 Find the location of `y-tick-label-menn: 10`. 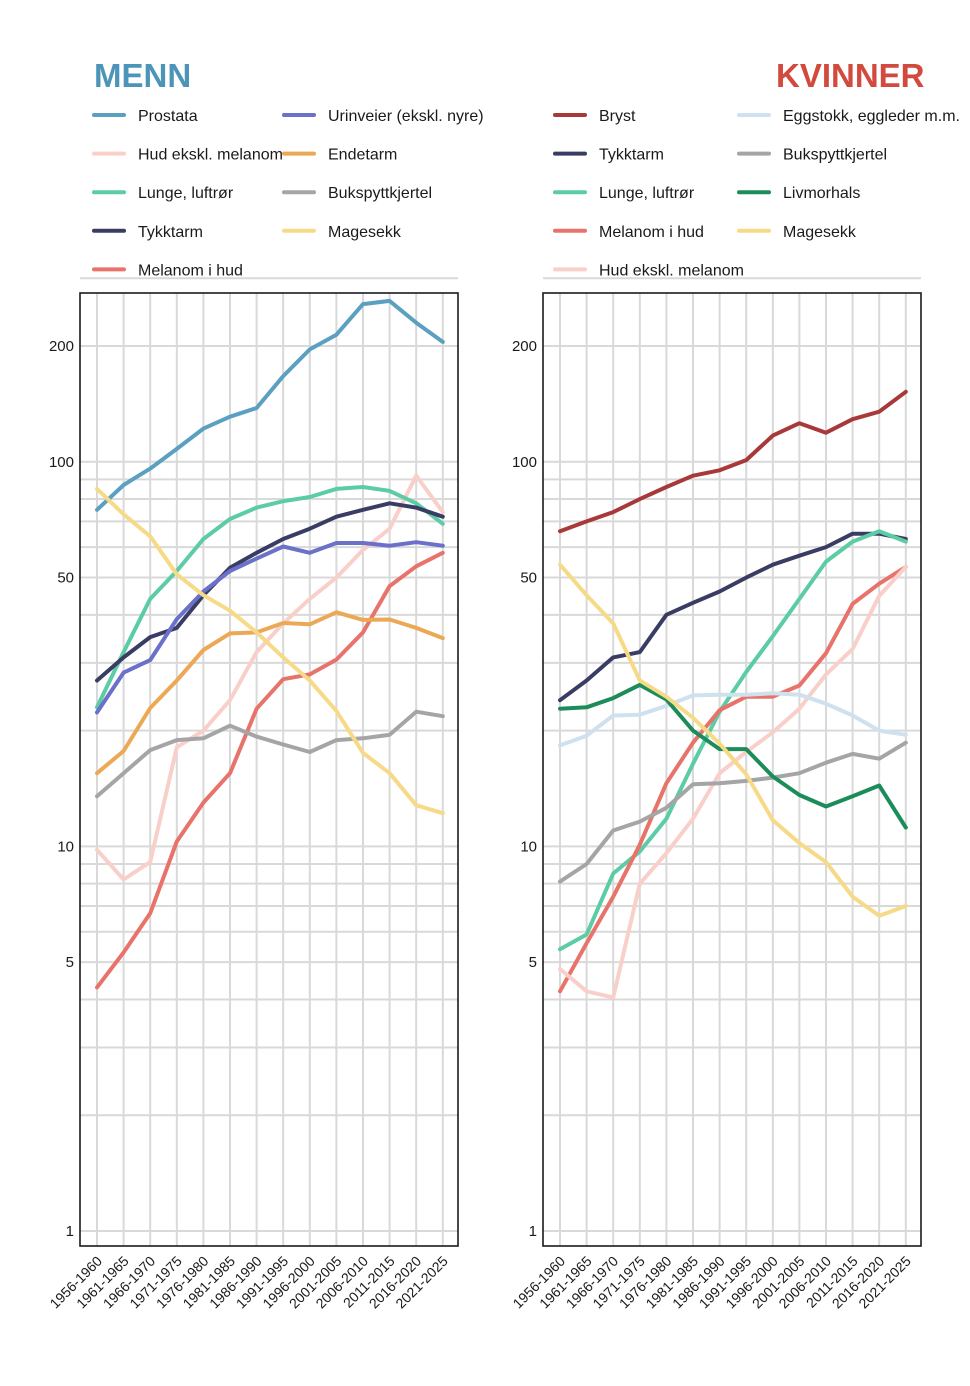

y-tick-label-menn: 10 is located at coordinates (65, 846).